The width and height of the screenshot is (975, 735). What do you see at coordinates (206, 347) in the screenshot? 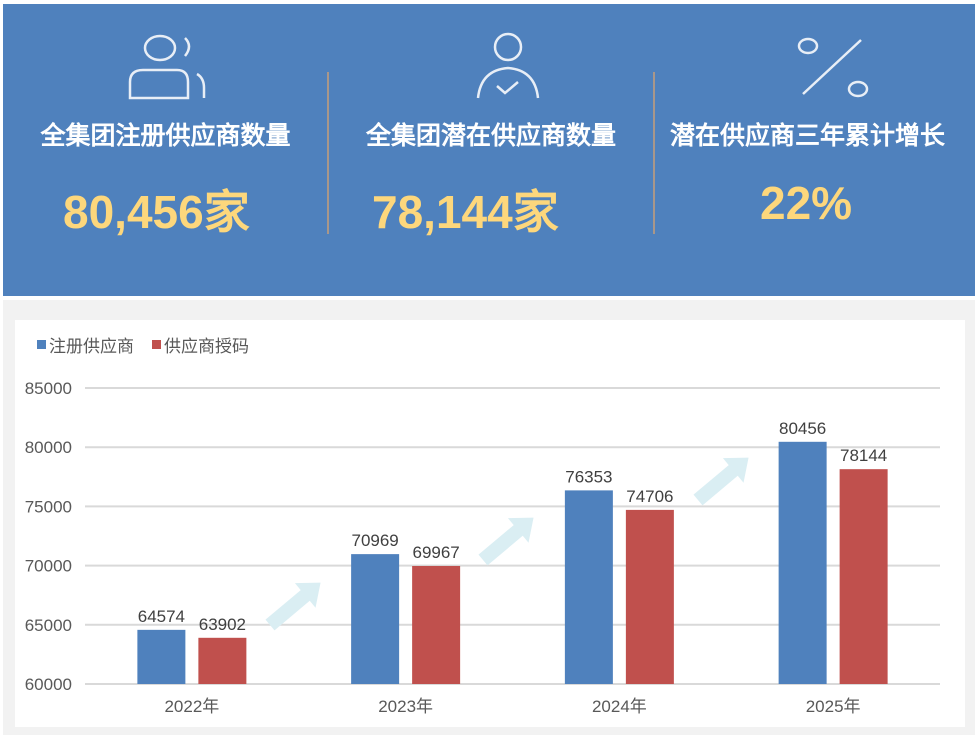
I see `legend-label: 供应商授码` at bounding box center [206, 347].